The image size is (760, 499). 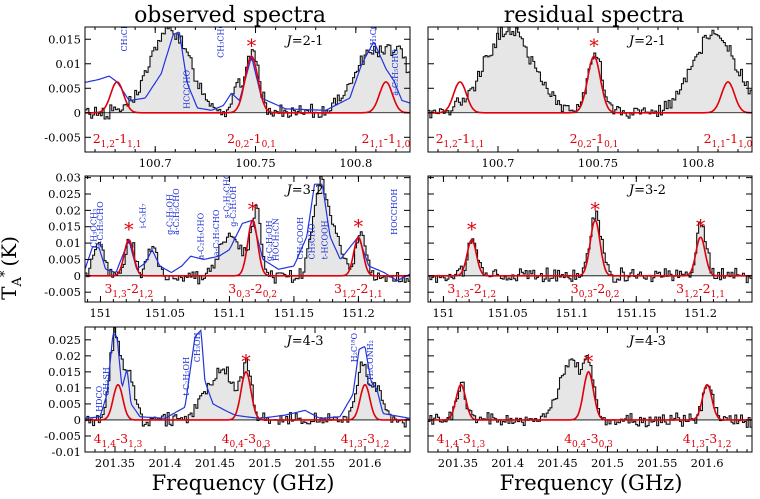 I want to click on transition-label-value: =3-2, so click(x=308, y=190).